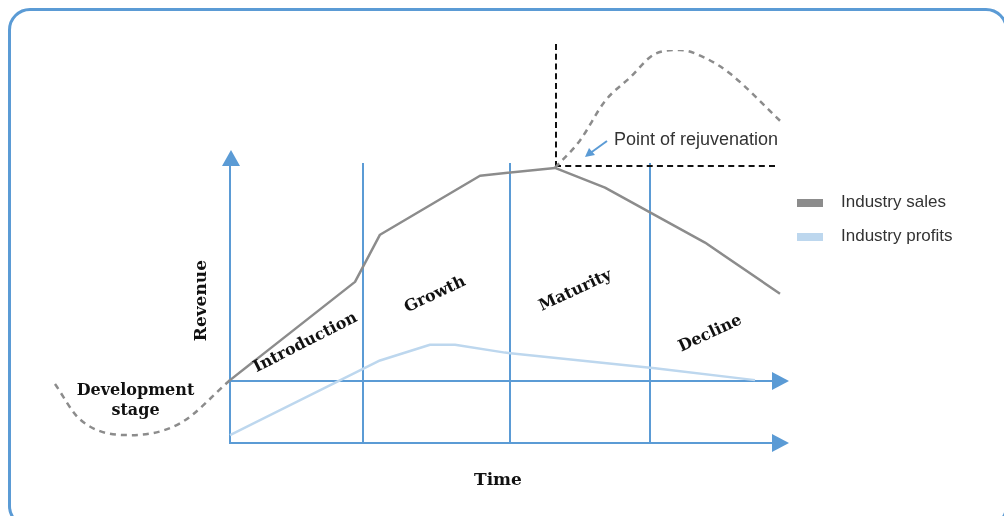 The width and height of the screenshot is (1004, 516). Describe the element at coordinates (896, 236) in the screenshot. I see `legend-label: Industry profits` at that location.